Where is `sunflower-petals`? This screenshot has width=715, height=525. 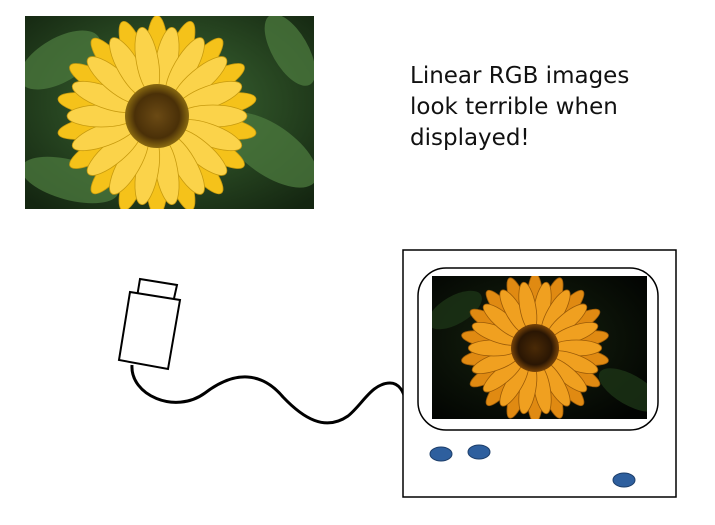
sunflower-petals is located at coordinates (157, 112).